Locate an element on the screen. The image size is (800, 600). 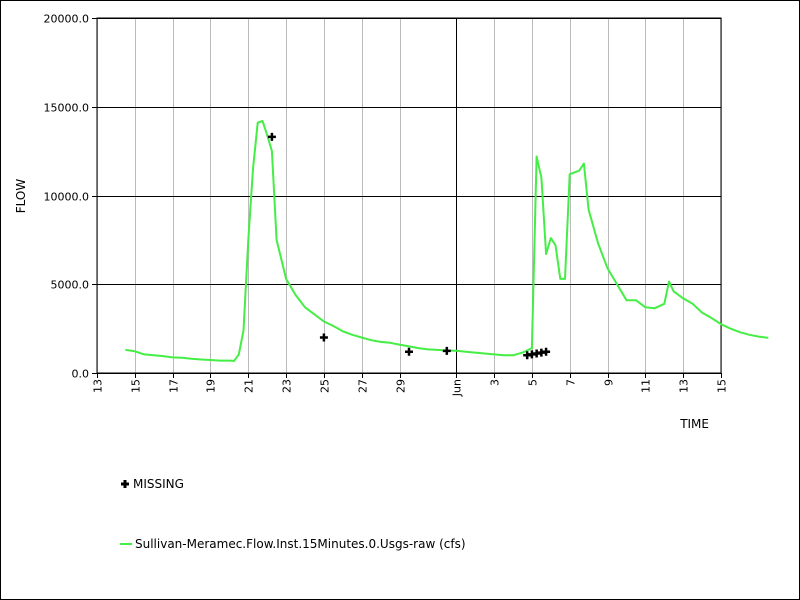
green-line-icon is located at coordinates (126, 544).